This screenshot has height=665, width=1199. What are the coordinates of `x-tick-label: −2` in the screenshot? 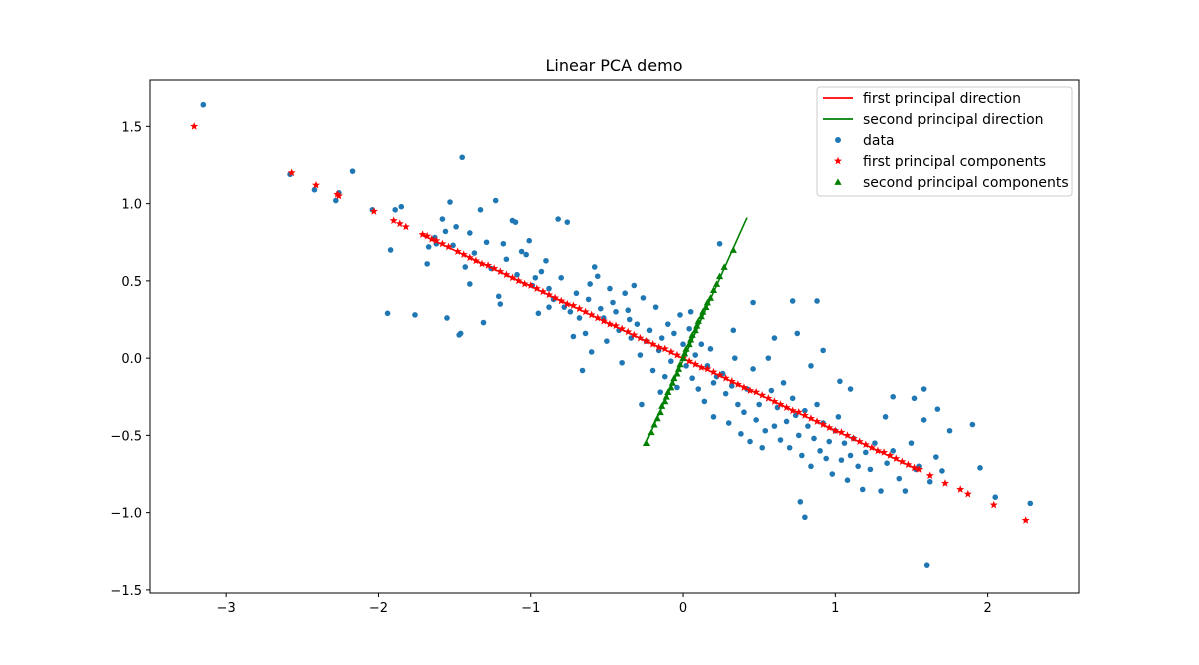 It's located at (378, 608).